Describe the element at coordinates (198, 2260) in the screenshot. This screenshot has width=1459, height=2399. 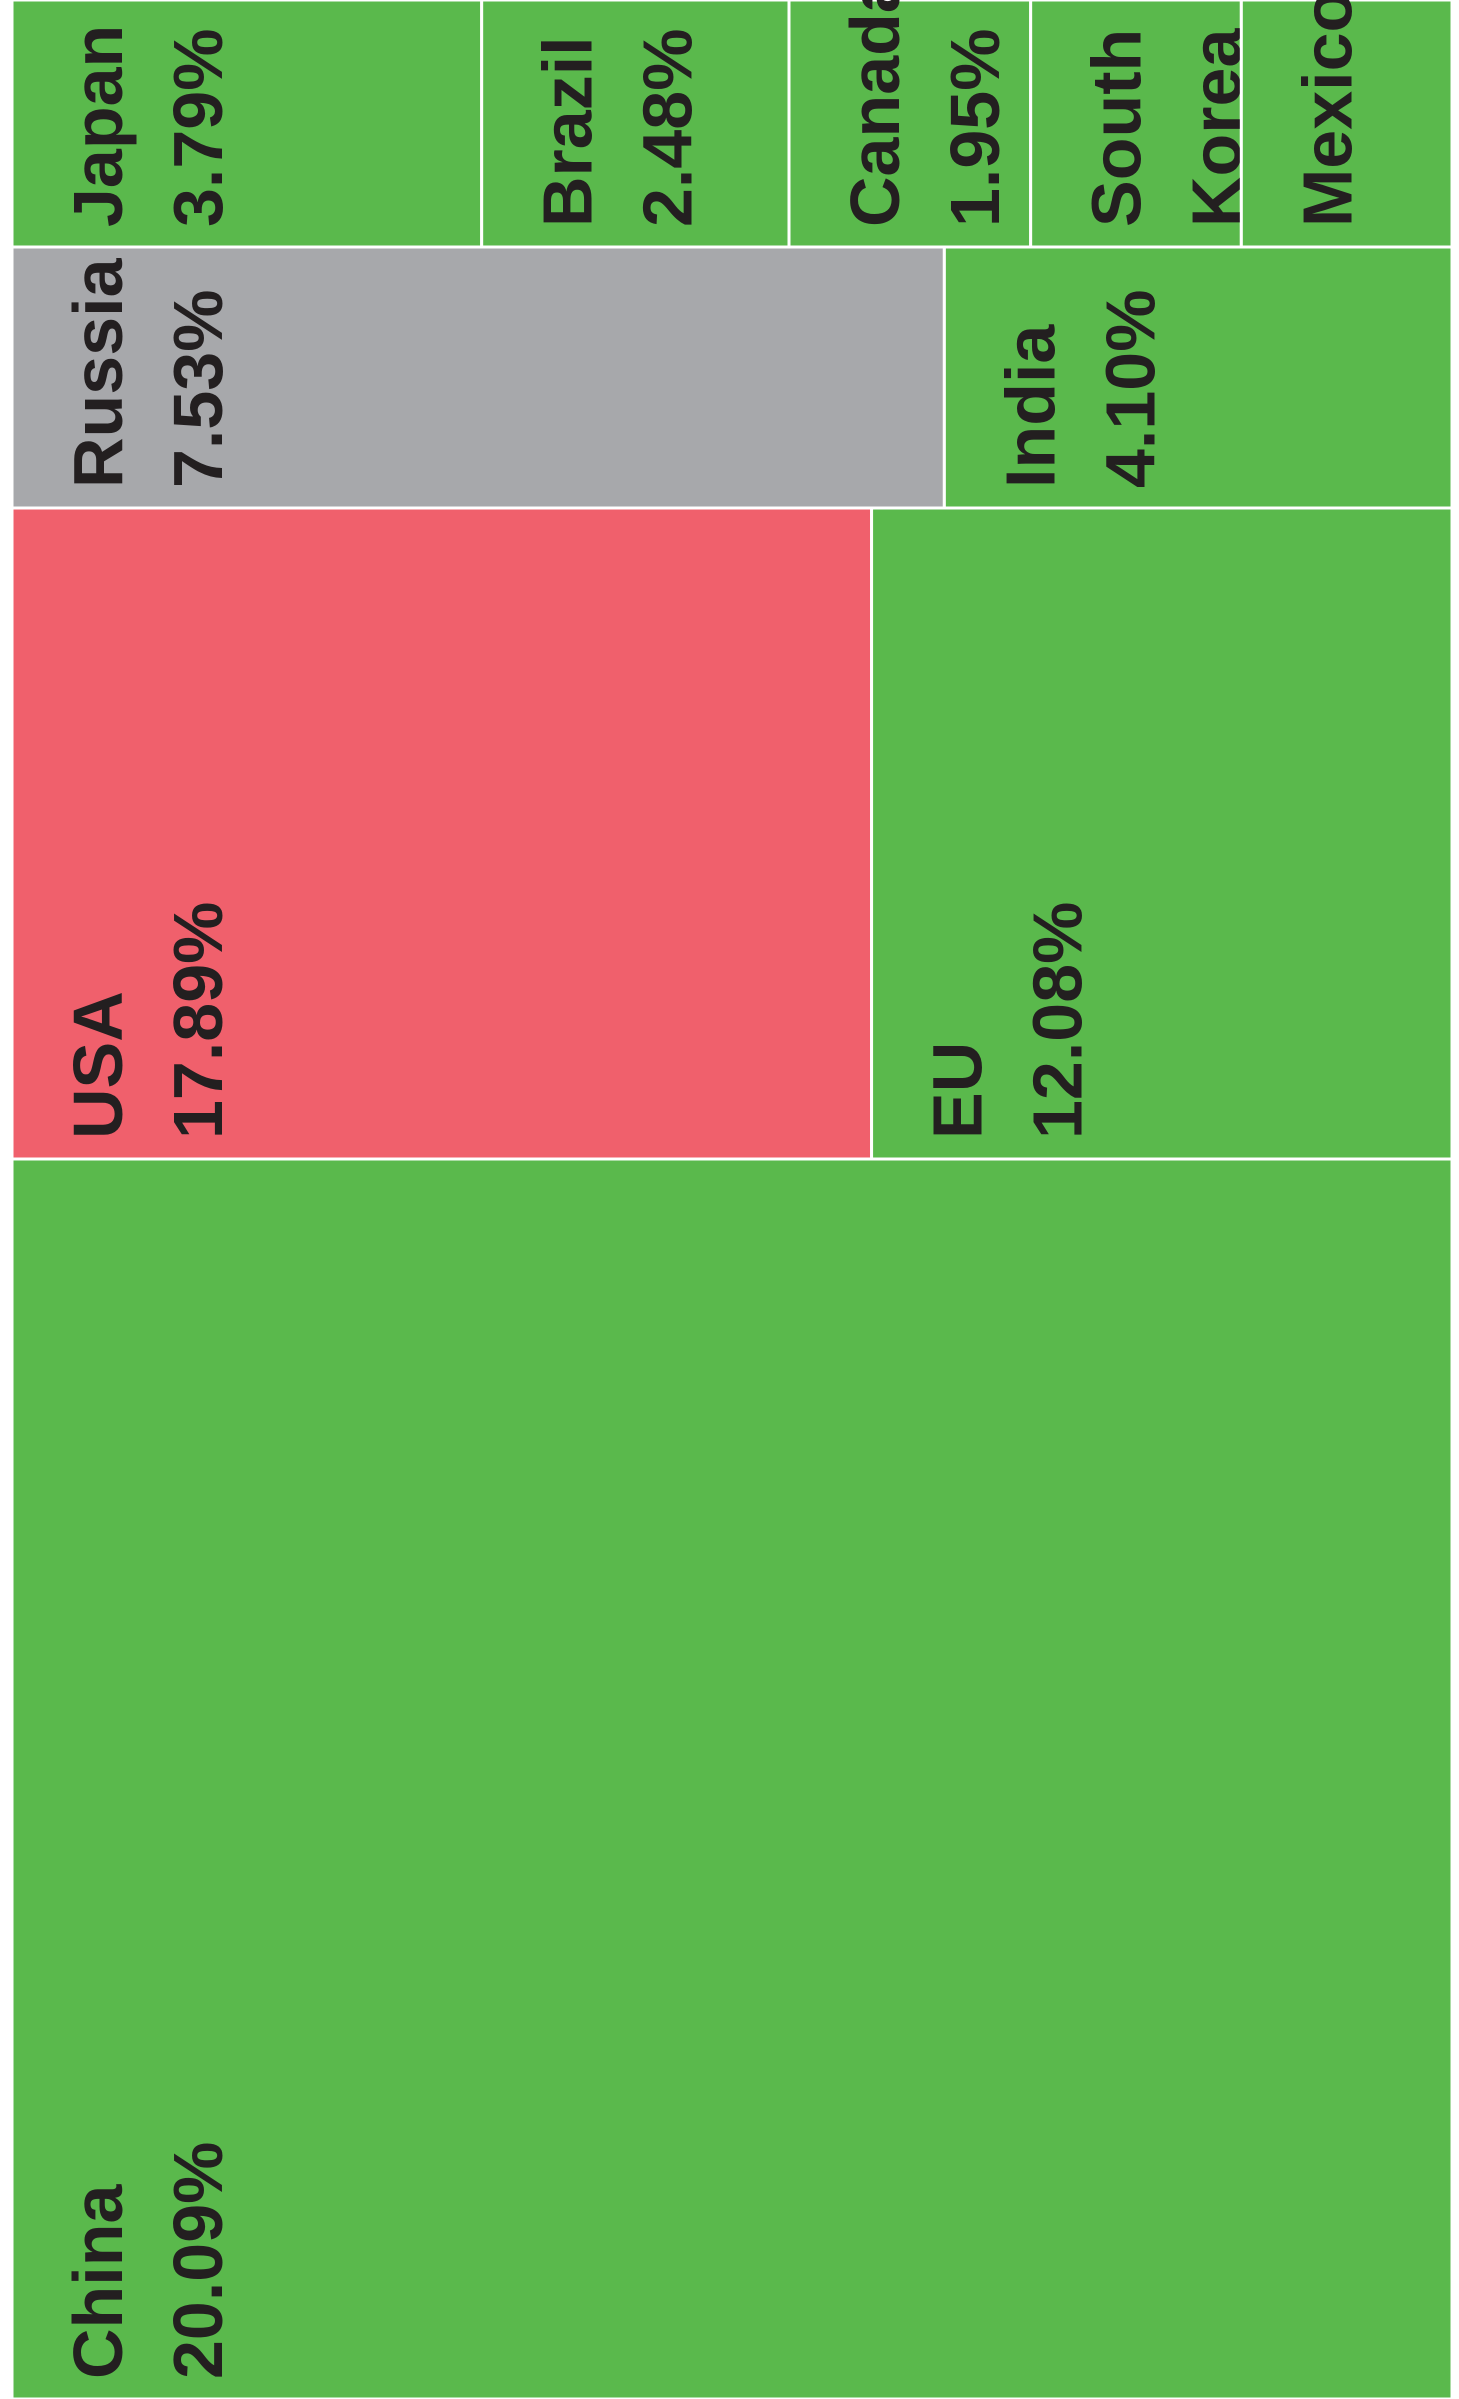
I see `cell-value-label: 20.09%` at that location.